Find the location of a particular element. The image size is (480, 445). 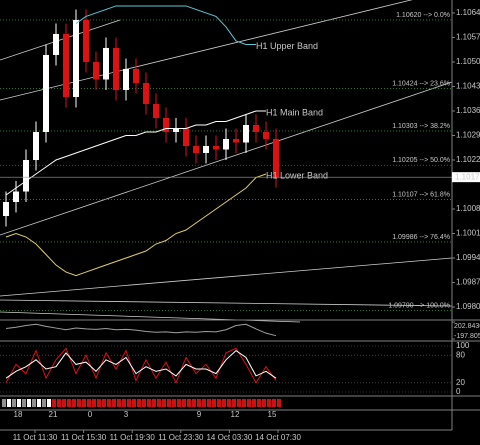

y-tick-label: 1.10290 is located at coordinates (468, 135).